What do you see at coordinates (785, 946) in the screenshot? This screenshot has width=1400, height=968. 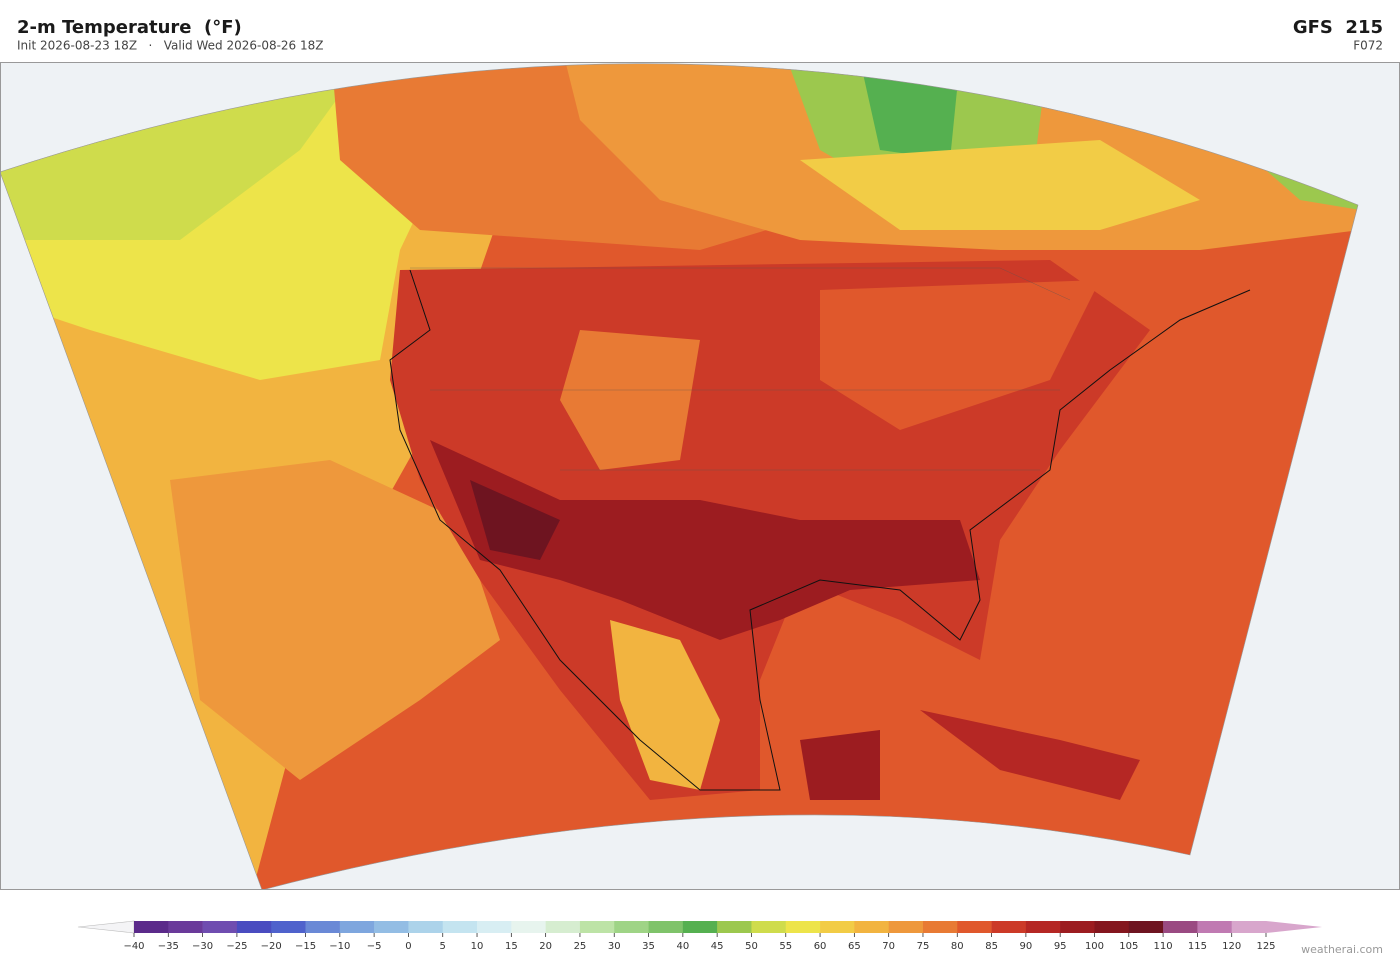 I see `colorbar-tick-label: 55` at bounding box center [785, 946].